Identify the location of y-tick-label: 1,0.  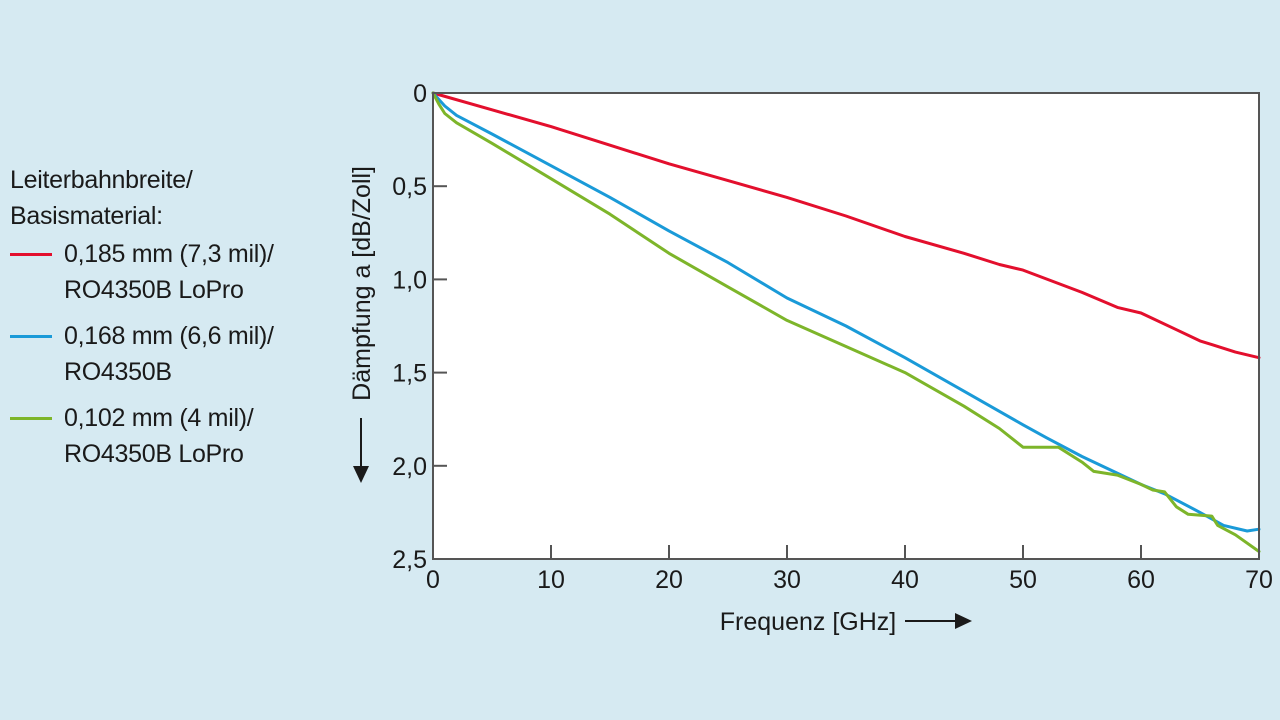
(409, 280).